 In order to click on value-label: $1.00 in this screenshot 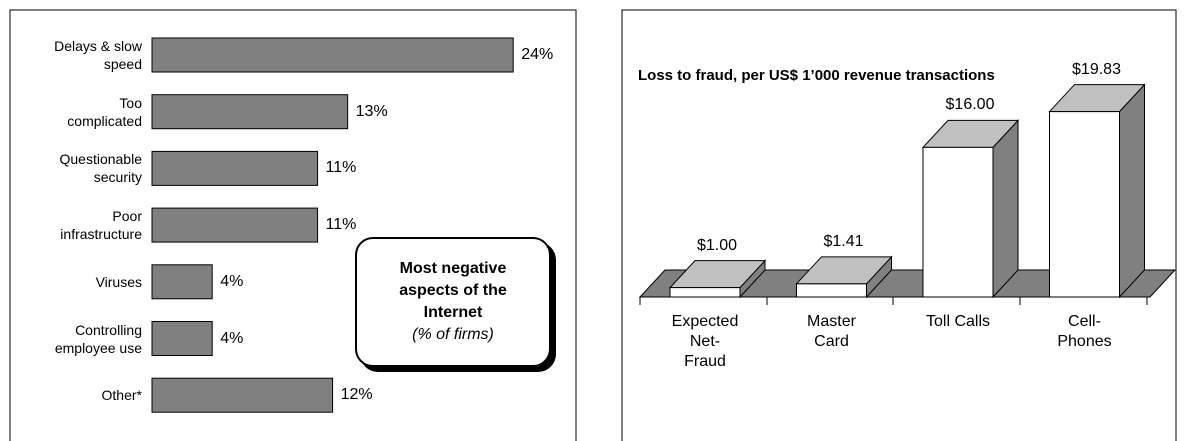, I will do `click(717, 245)`.